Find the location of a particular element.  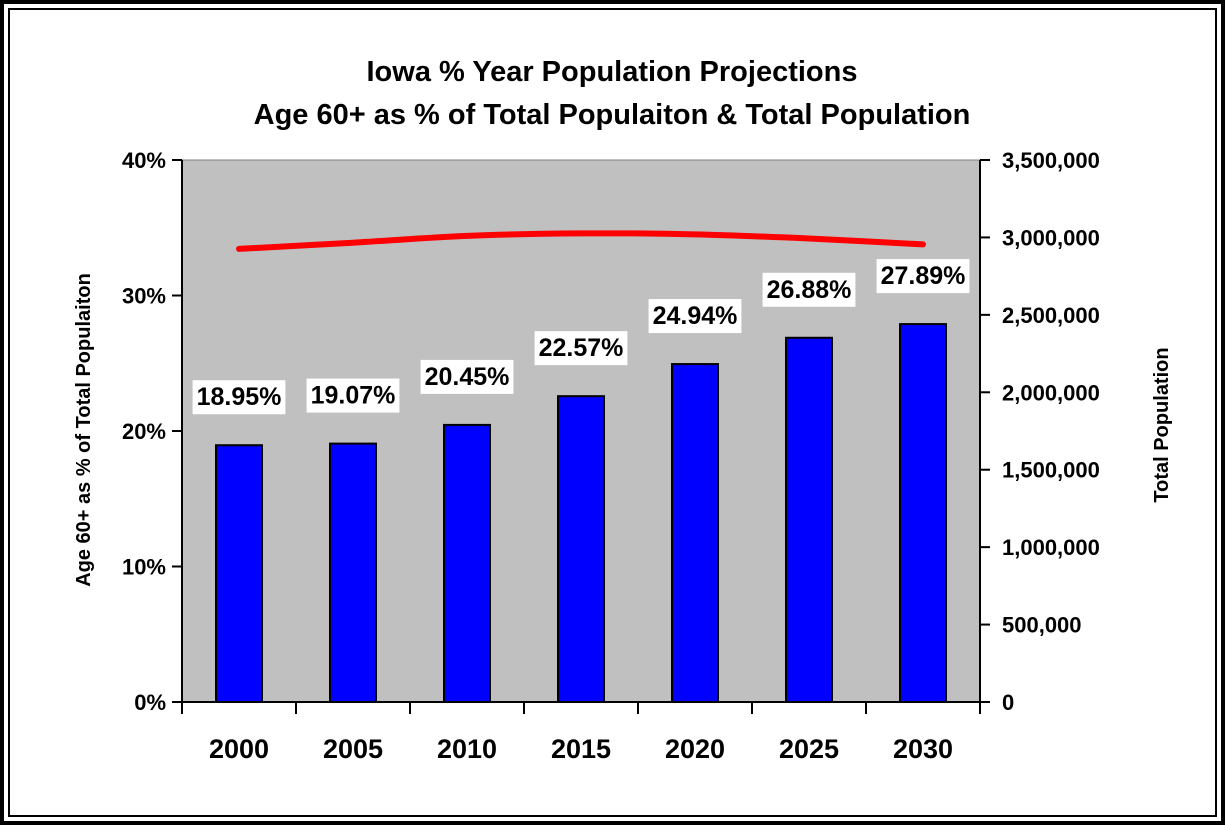

bar-2030 is located at coordinates (923, 513).